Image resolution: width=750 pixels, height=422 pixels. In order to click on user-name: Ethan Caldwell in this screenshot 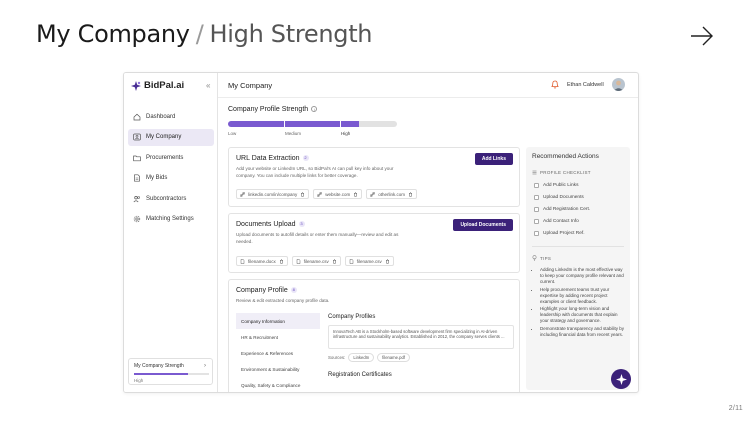, I will do `click(585, 85)`.